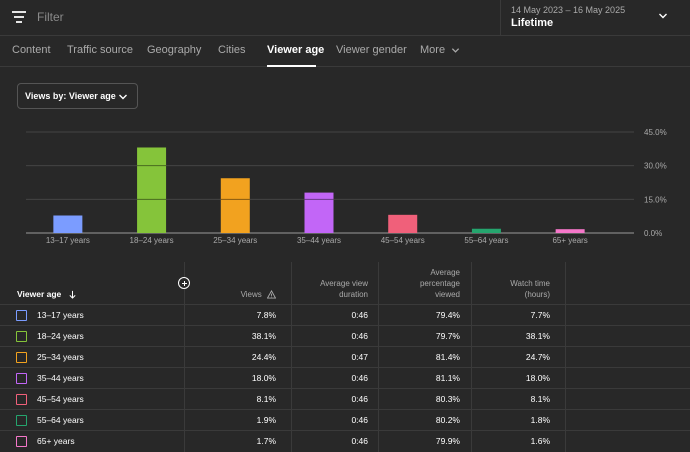 This screenshot has width=690, height=452. I want to click on tab-geography: Geography, so click(174, 50).